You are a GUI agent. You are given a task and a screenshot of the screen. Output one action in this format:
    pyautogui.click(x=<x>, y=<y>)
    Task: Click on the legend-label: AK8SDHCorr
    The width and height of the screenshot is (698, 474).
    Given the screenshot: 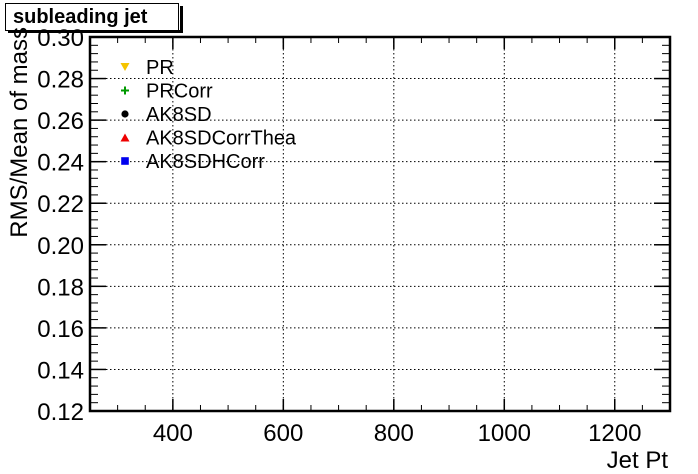 What is the action you would take?
    pyautogui.click(x=205, y=162)
    